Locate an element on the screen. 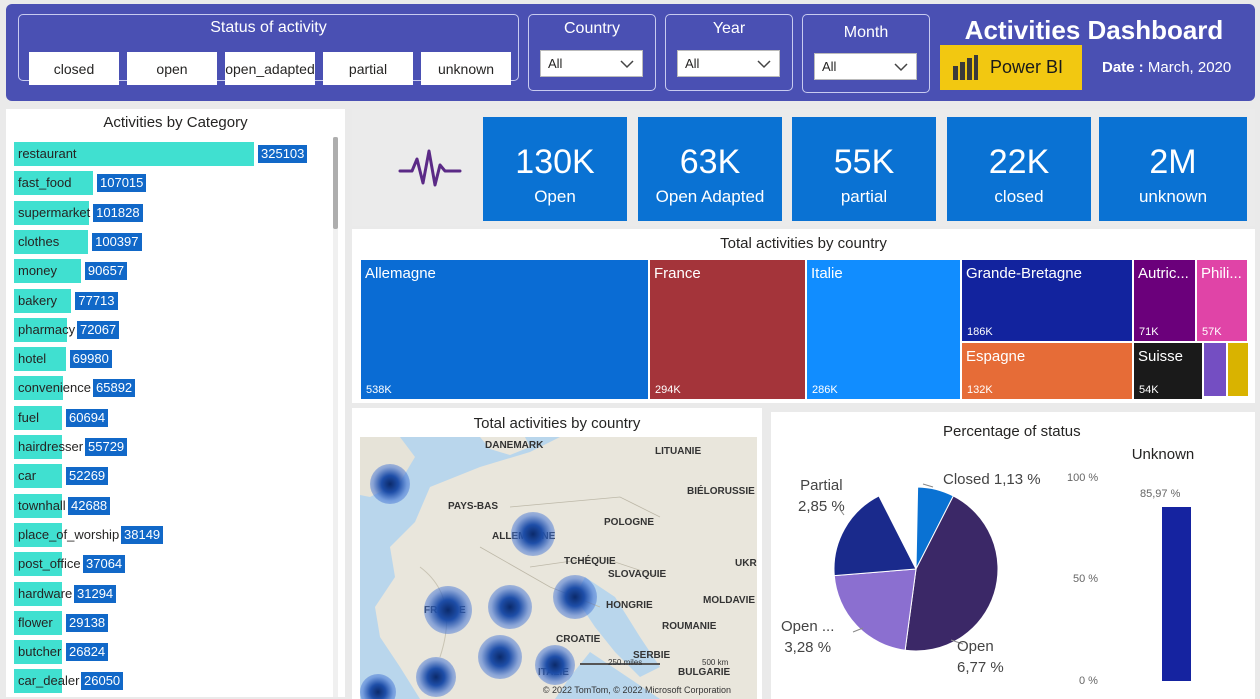 This screenshot has width=1260, height=699. category-row: pharmacy 72067 is located at coordinates (174, 329).